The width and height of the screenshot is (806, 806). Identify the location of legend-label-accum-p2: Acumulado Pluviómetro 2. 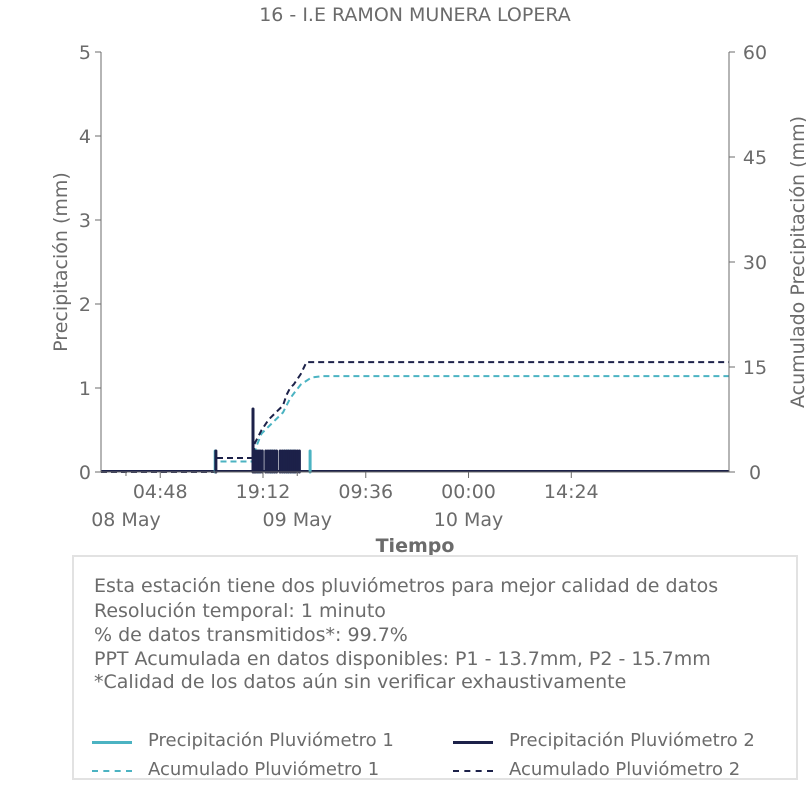
(625, 769).